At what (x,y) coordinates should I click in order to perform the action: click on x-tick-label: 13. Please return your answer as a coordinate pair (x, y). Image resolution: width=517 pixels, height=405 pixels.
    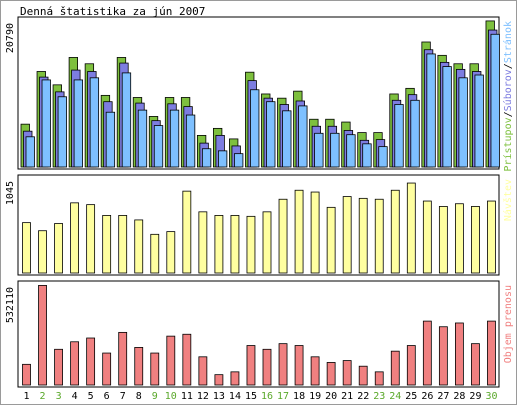
    Looking at the image, I should click on (219, 396).